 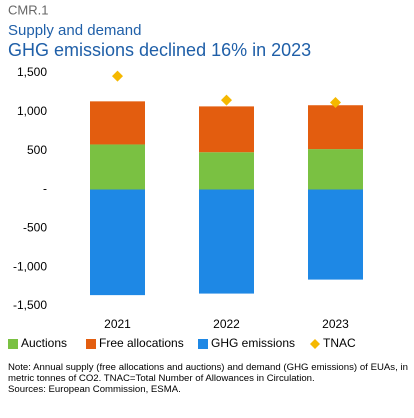 I want to click on source: Sources: European Commission, ESMA., so click(x=94, y=389).